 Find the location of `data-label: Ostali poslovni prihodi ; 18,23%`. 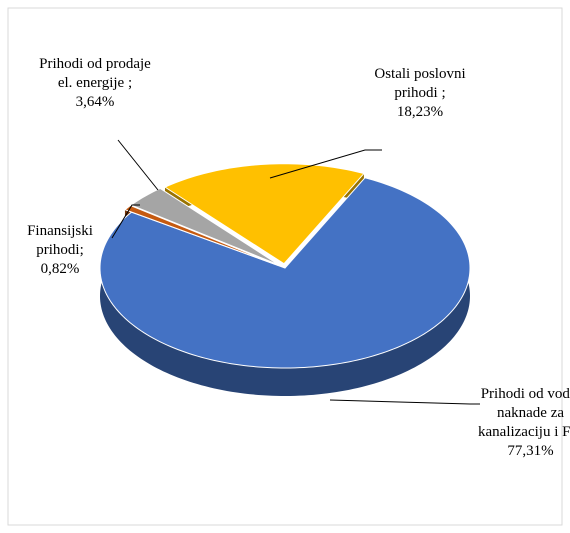

data-label: Ostali poslovni prihodi ; 18,23% is located at coordinates (420, 93).